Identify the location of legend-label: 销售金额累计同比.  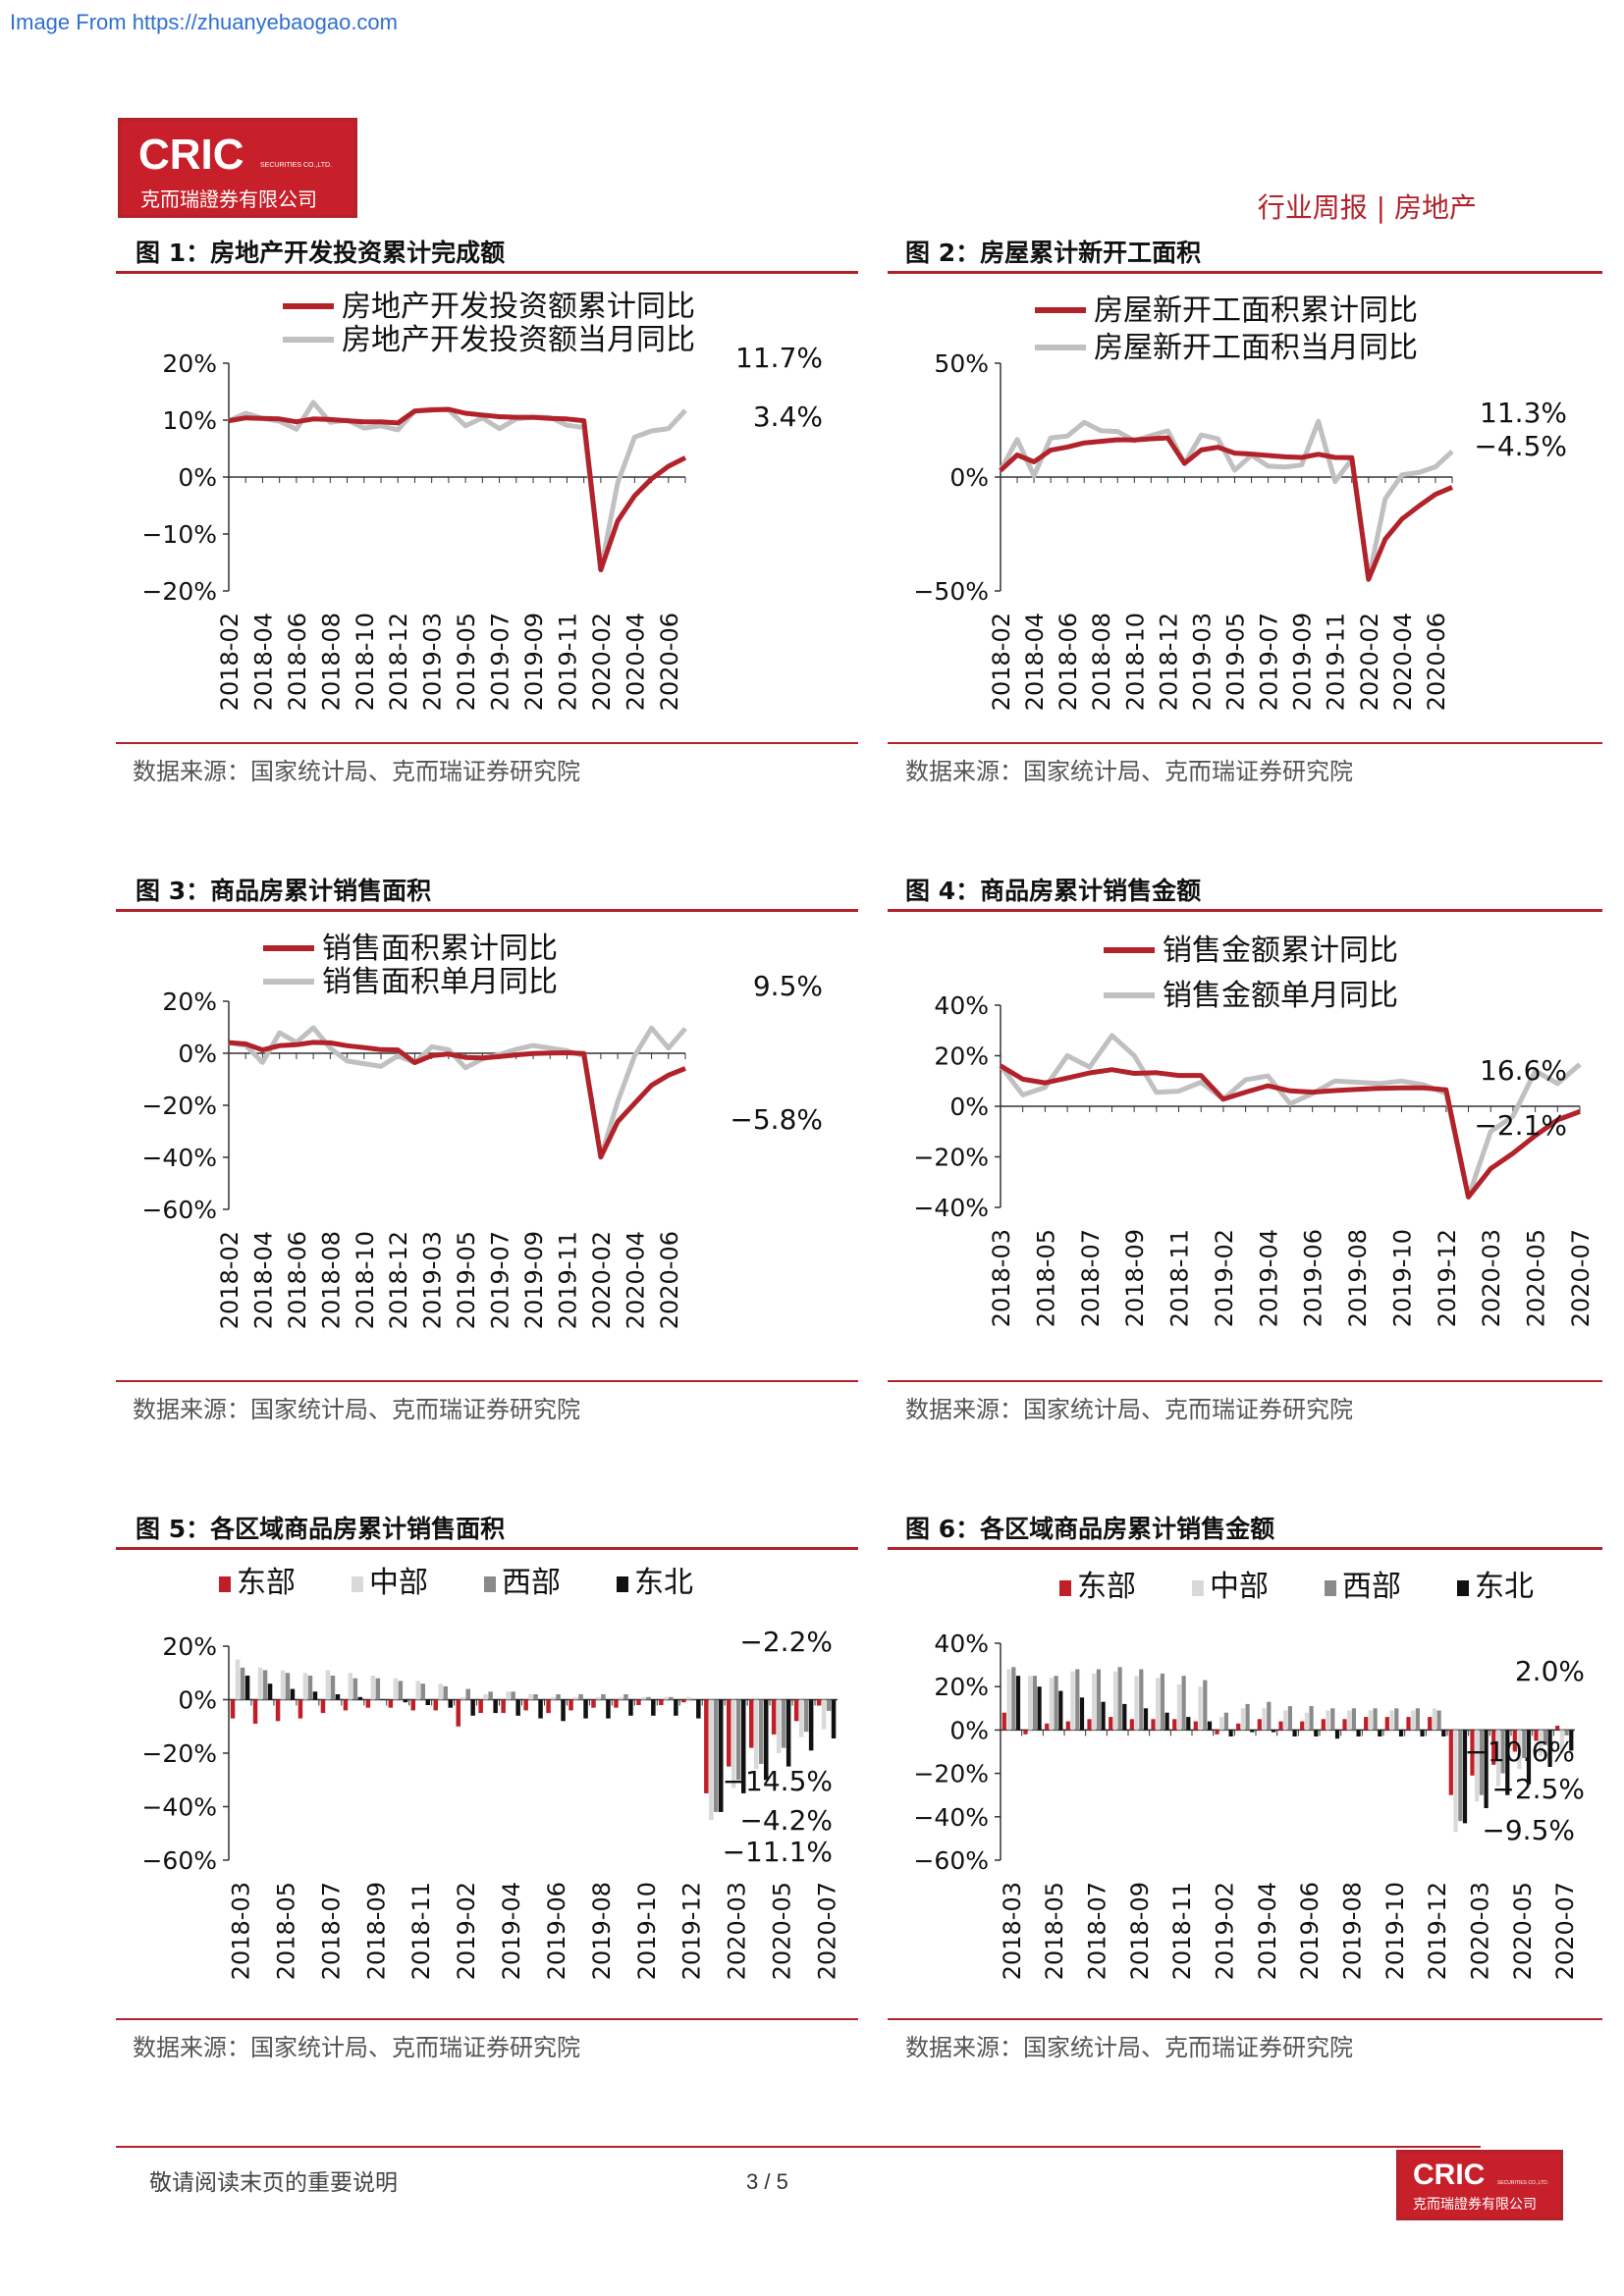
(1280, 951).